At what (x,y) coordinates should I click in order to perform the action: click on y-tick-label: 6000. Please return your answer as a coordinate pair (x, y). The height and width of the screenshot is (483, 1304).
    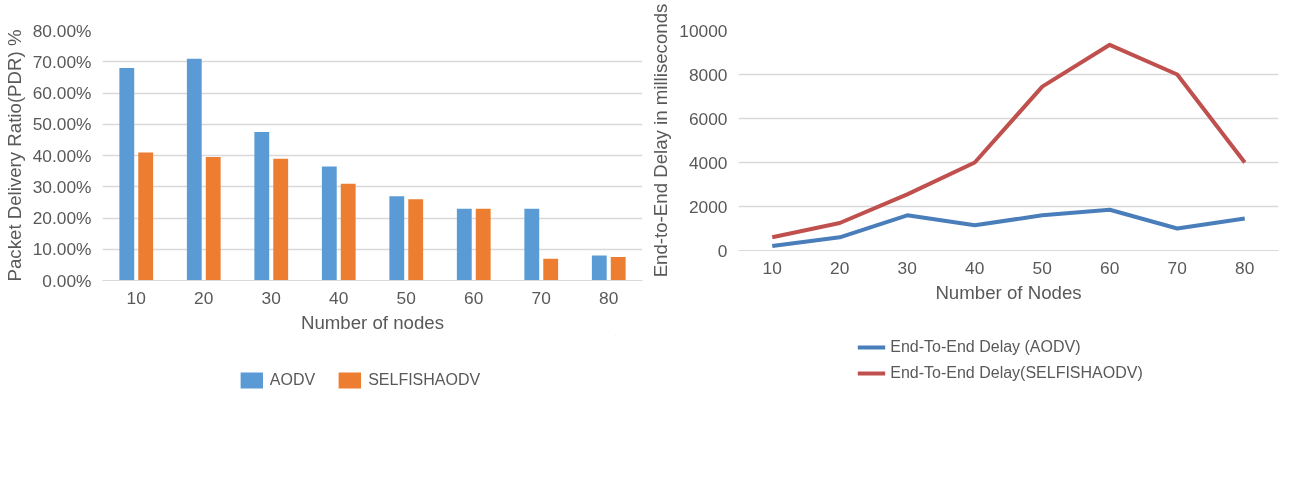
    Looking at the image, I should click on (708, 118).